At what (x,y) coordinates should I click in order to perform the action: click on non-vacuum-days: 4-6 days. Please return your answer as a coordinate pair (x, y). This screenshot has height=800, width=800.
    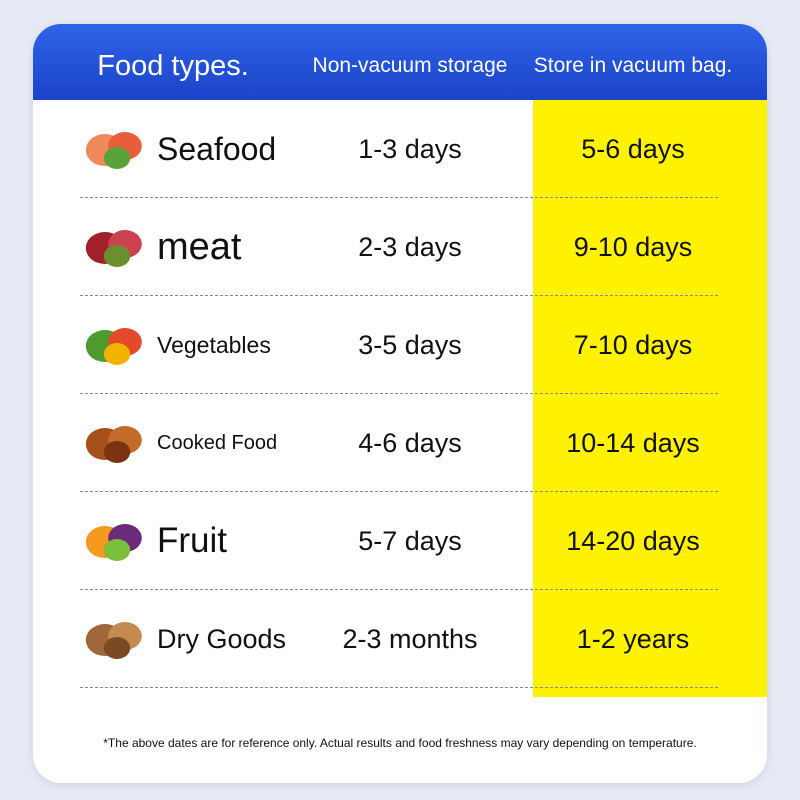
    Looking at the image, I should click on (410, 442).